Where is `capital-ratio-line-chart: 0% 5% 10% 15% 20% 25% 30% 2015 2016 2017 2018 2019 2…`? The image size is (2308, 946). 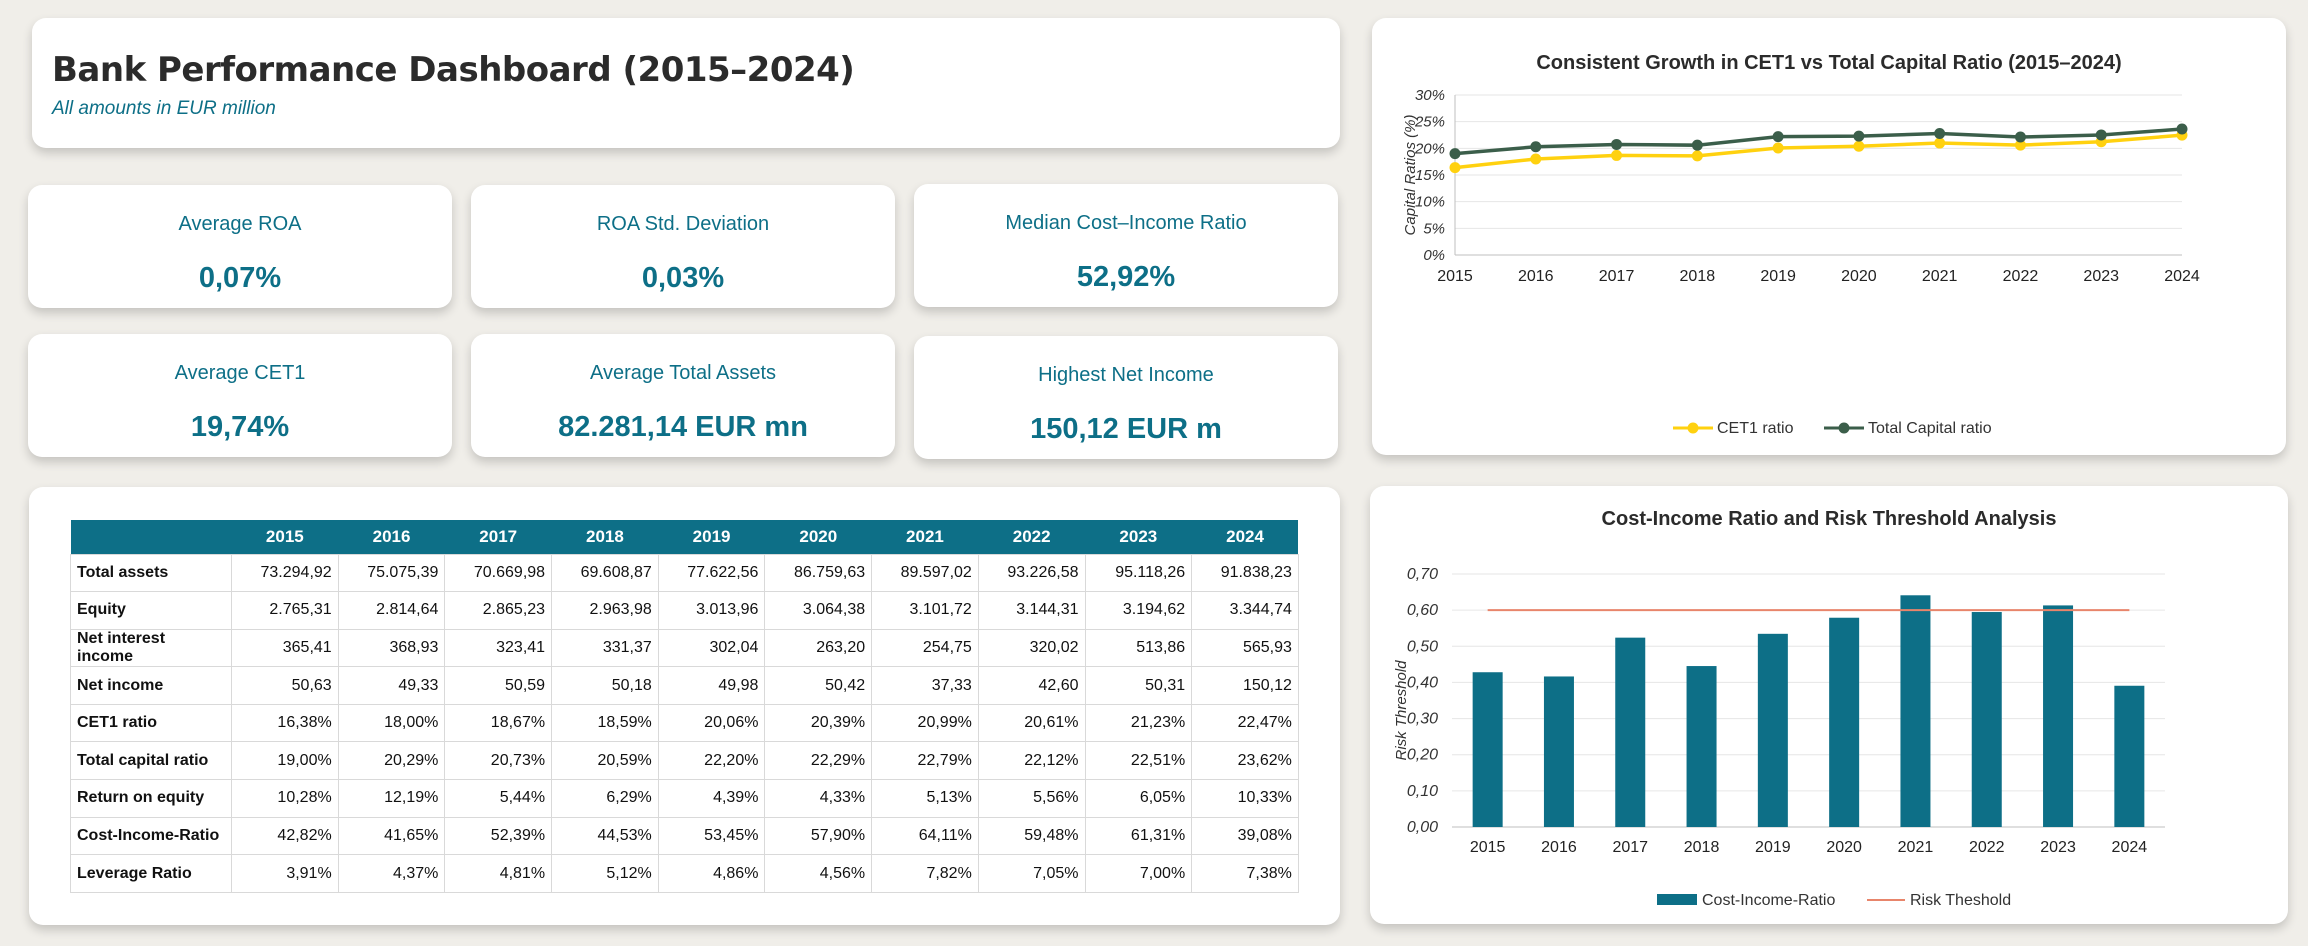 capital-ratio-line-chart: 0% 5% 10% 15% 20% 25% 30% 2015 2016 2017 2018 2019 2… is located at coordinates (1801, 262).